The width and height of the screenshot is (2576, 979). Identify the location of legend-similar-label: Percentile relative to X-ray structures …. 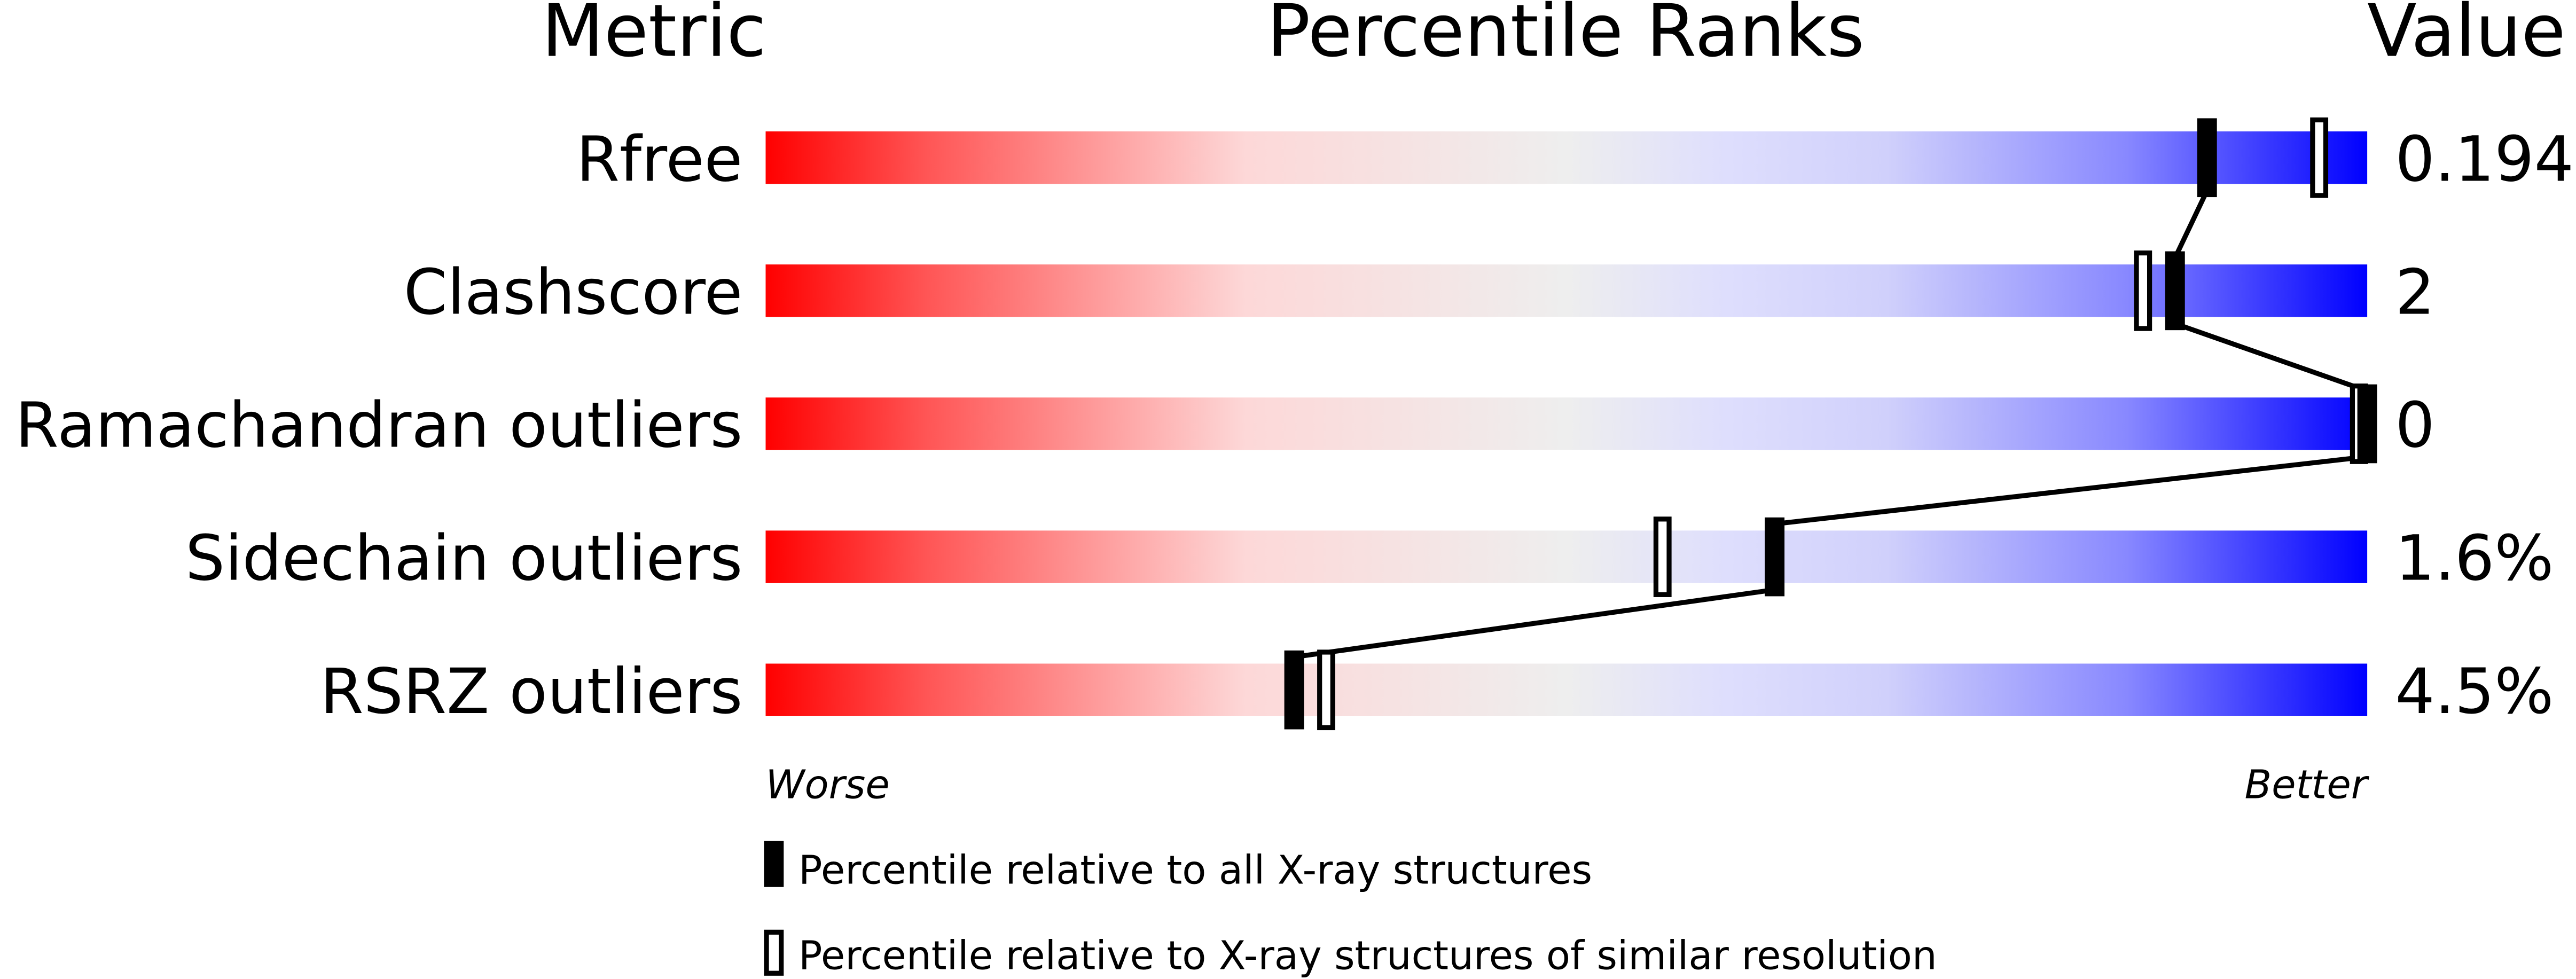
(1367, 956).